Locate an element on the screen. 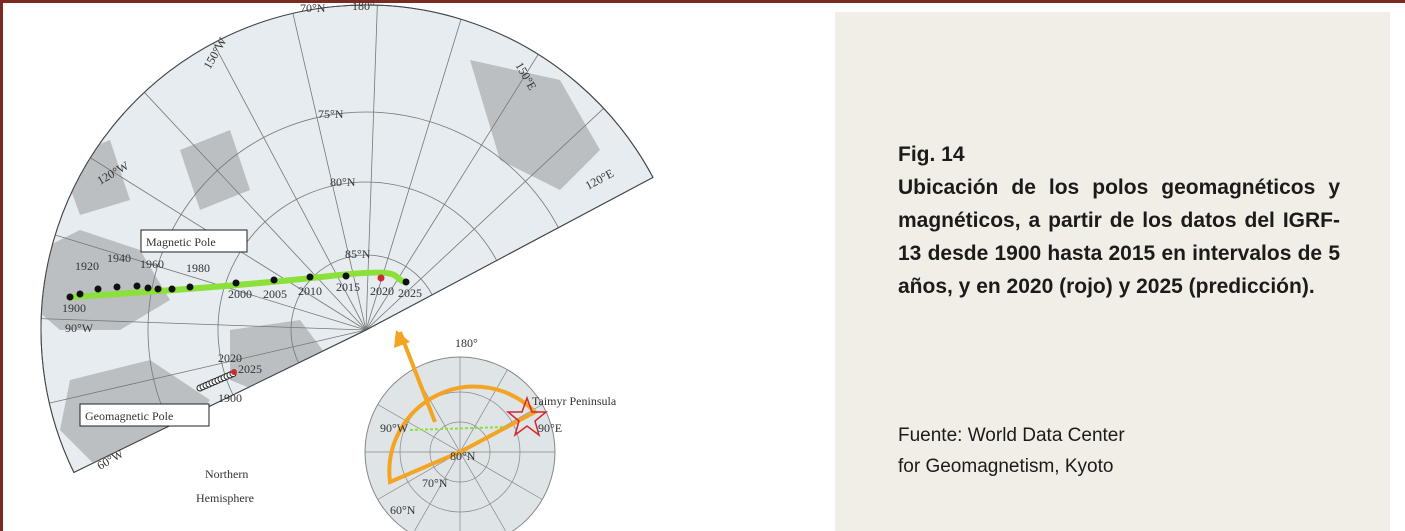  inset-label: 90°E is located at coordinates (550, 428).